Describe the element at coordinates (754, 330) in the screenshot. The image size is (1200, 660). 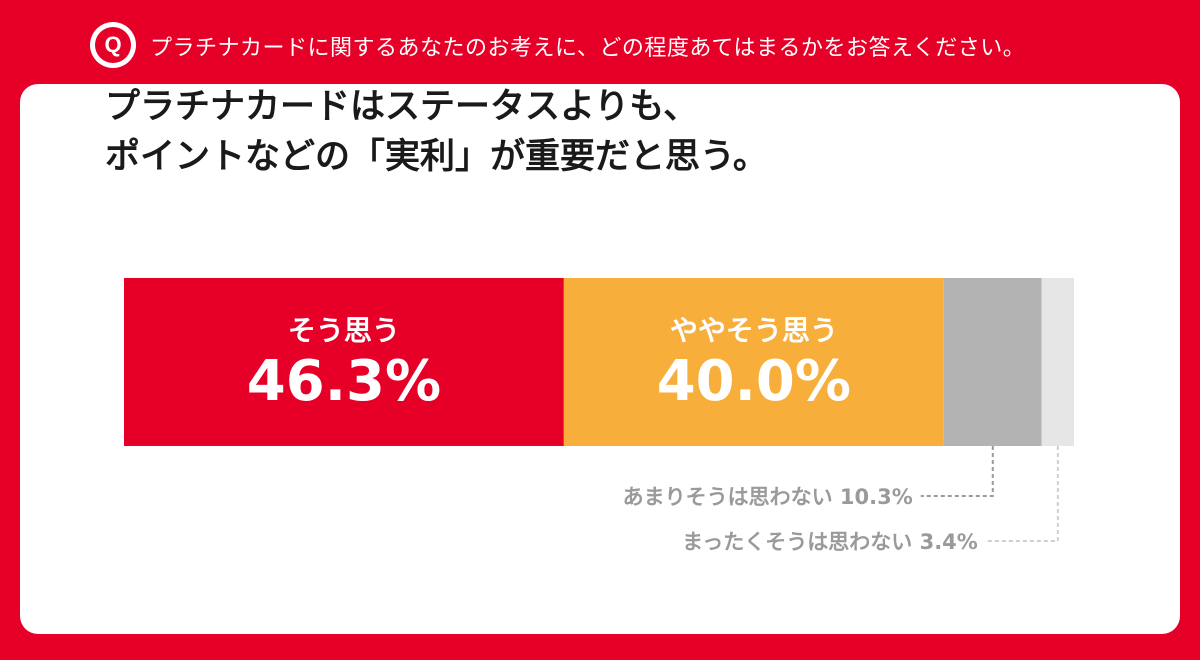
I see `segment-category-label-2: ややそう思う` at that location.